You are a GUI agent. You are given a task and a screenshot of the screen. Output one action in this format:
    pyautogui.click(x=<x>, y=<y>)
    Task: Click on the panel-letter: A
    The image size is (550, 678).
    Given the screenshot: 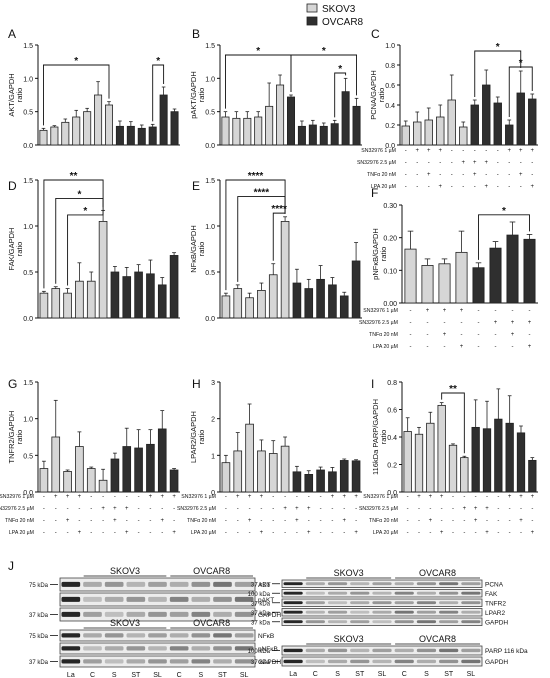 What is the action you would take?
    pyautogui.click(x=12, y=34)
    